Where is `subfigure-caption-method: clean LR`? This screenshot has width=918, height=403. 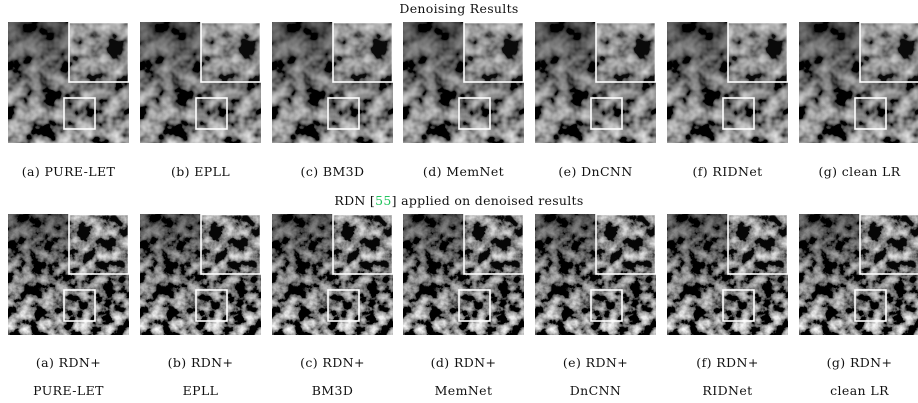
subfigure-caption-method: clean LR is located at coordinates (859, 390).